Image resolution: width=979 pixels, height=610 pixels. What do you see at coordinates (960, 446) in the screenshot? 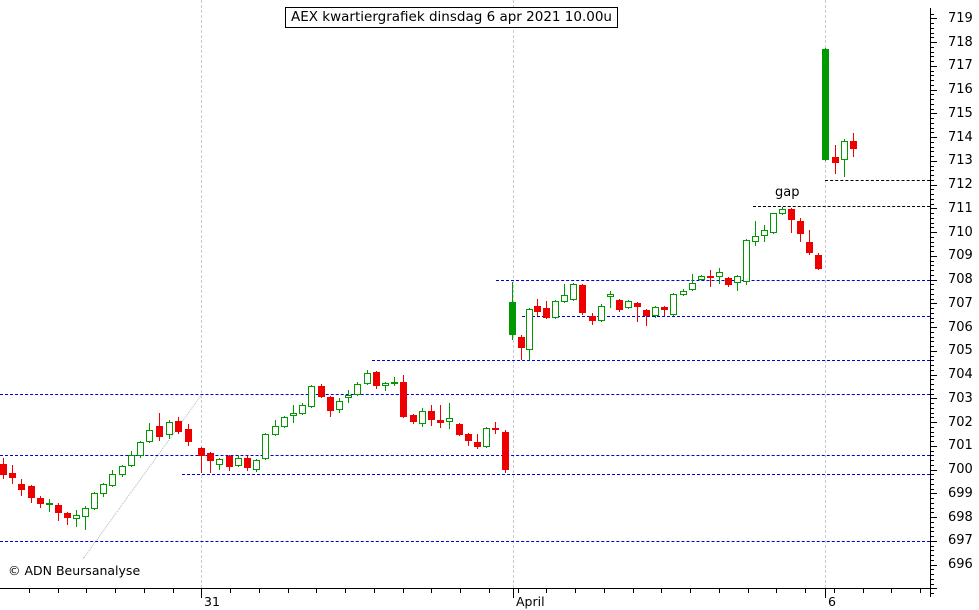
I see `y-axis-label: 701` at bounding box center [960, 446].